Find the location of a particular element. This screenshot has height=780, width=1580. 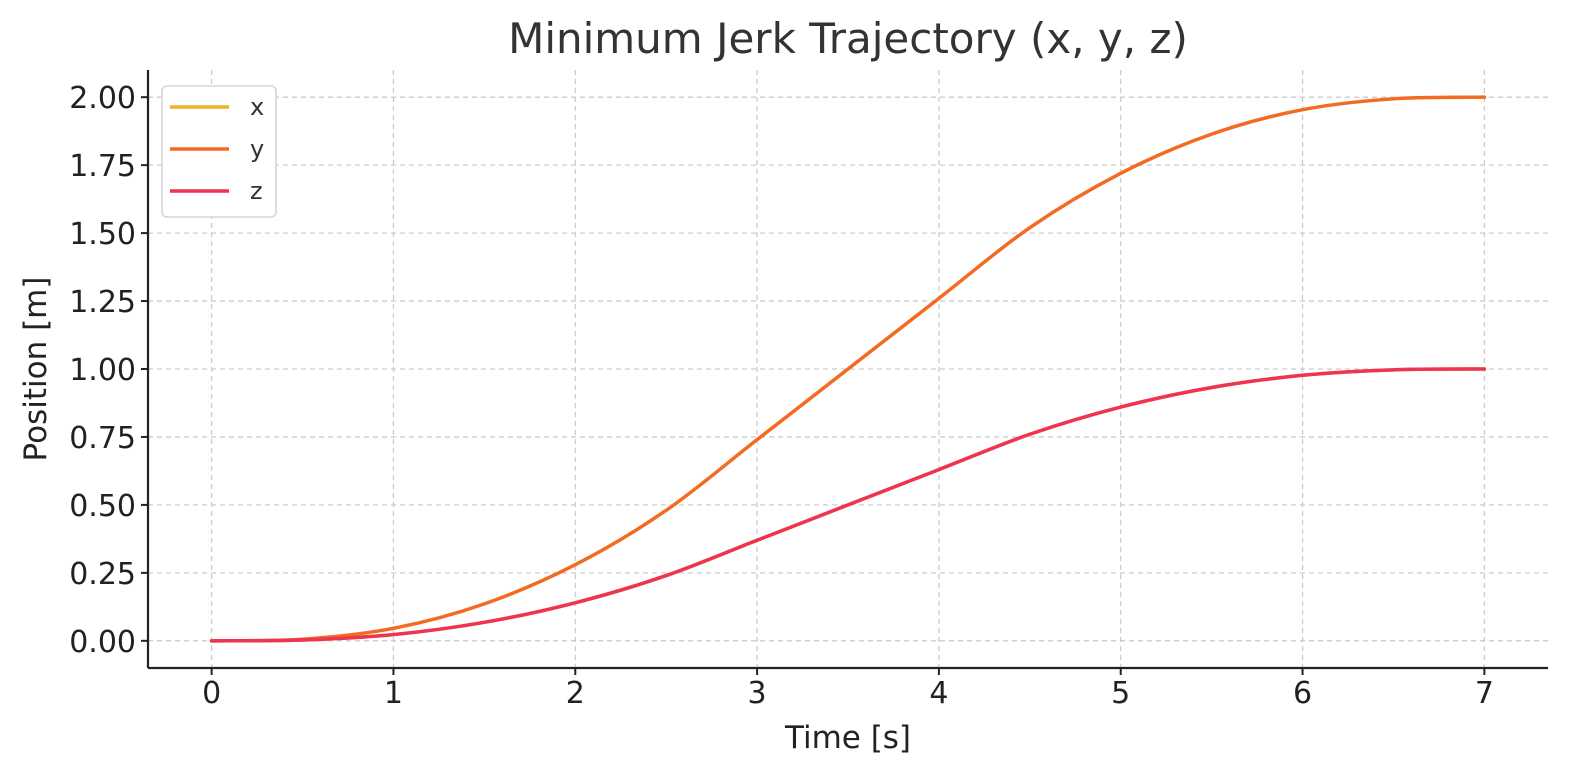

legend-box is located at coordinates (219, 151).